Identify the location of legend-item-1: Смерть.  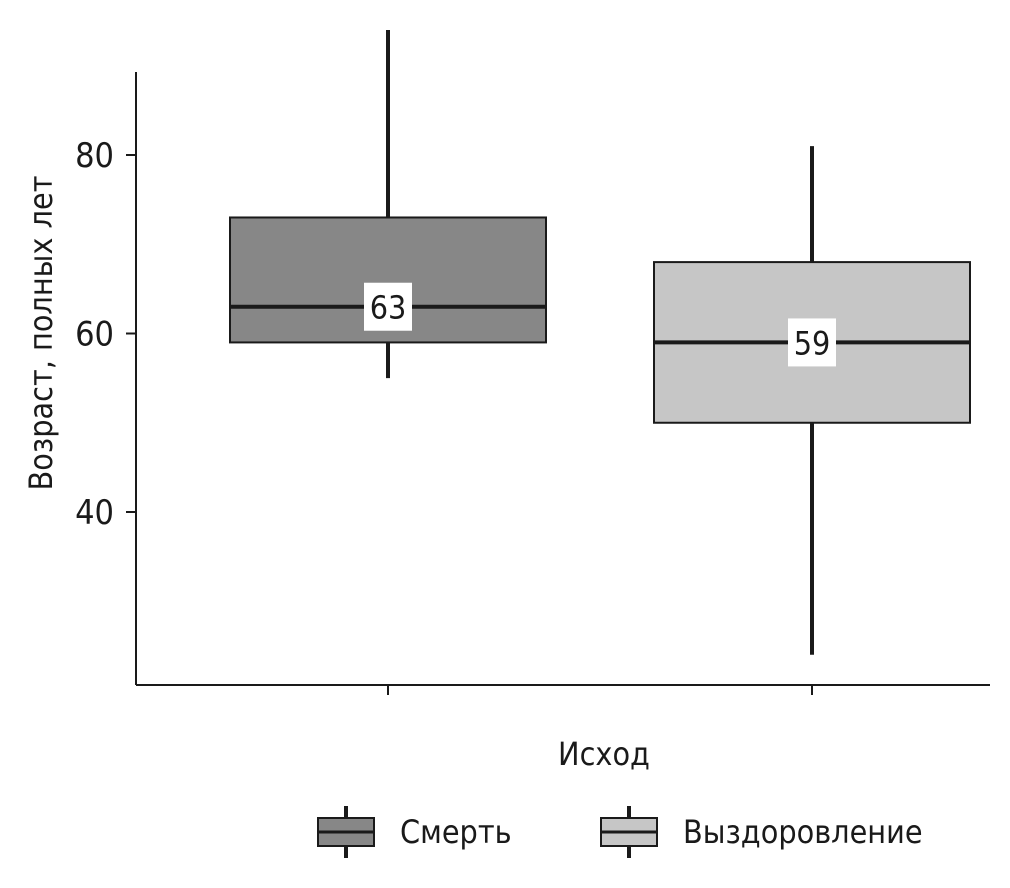
(414, 832).